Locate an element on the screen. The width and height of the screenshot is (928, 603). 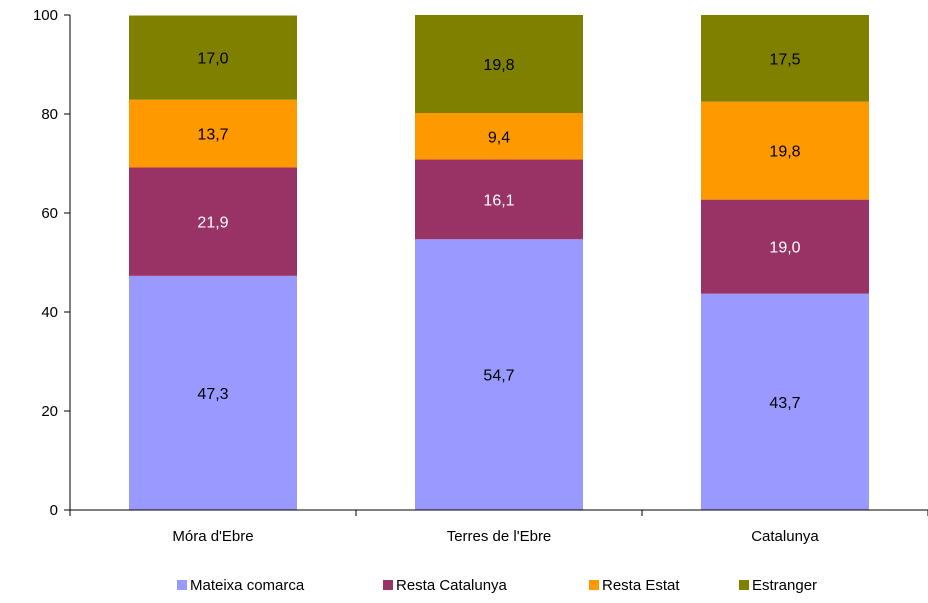
data-label-3-4: 17,5 is located at coordinates (784, 59).